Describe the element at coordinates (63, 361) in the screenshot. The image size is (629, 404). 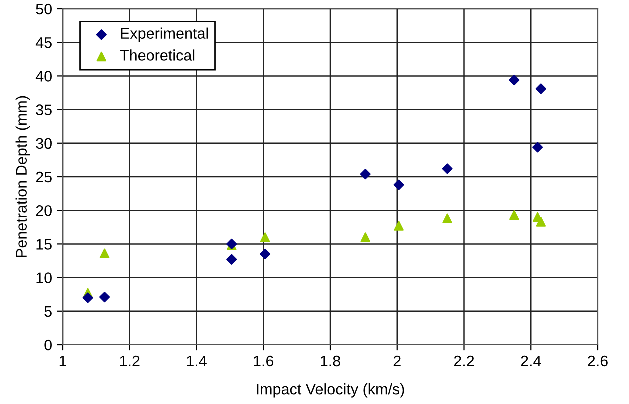
I see `x-tick-label: 1` at that location.